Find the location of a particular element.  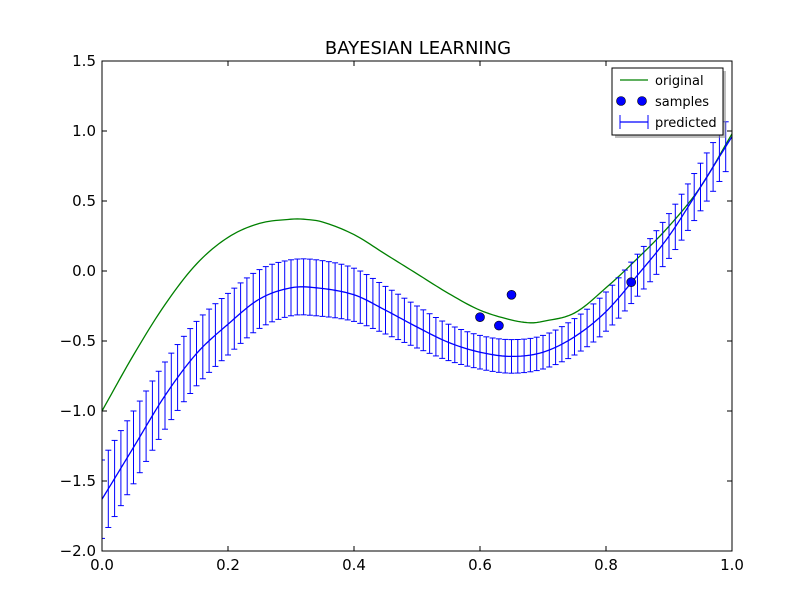

x-tick-label: 0.4 is located at coordinates (354, 565).